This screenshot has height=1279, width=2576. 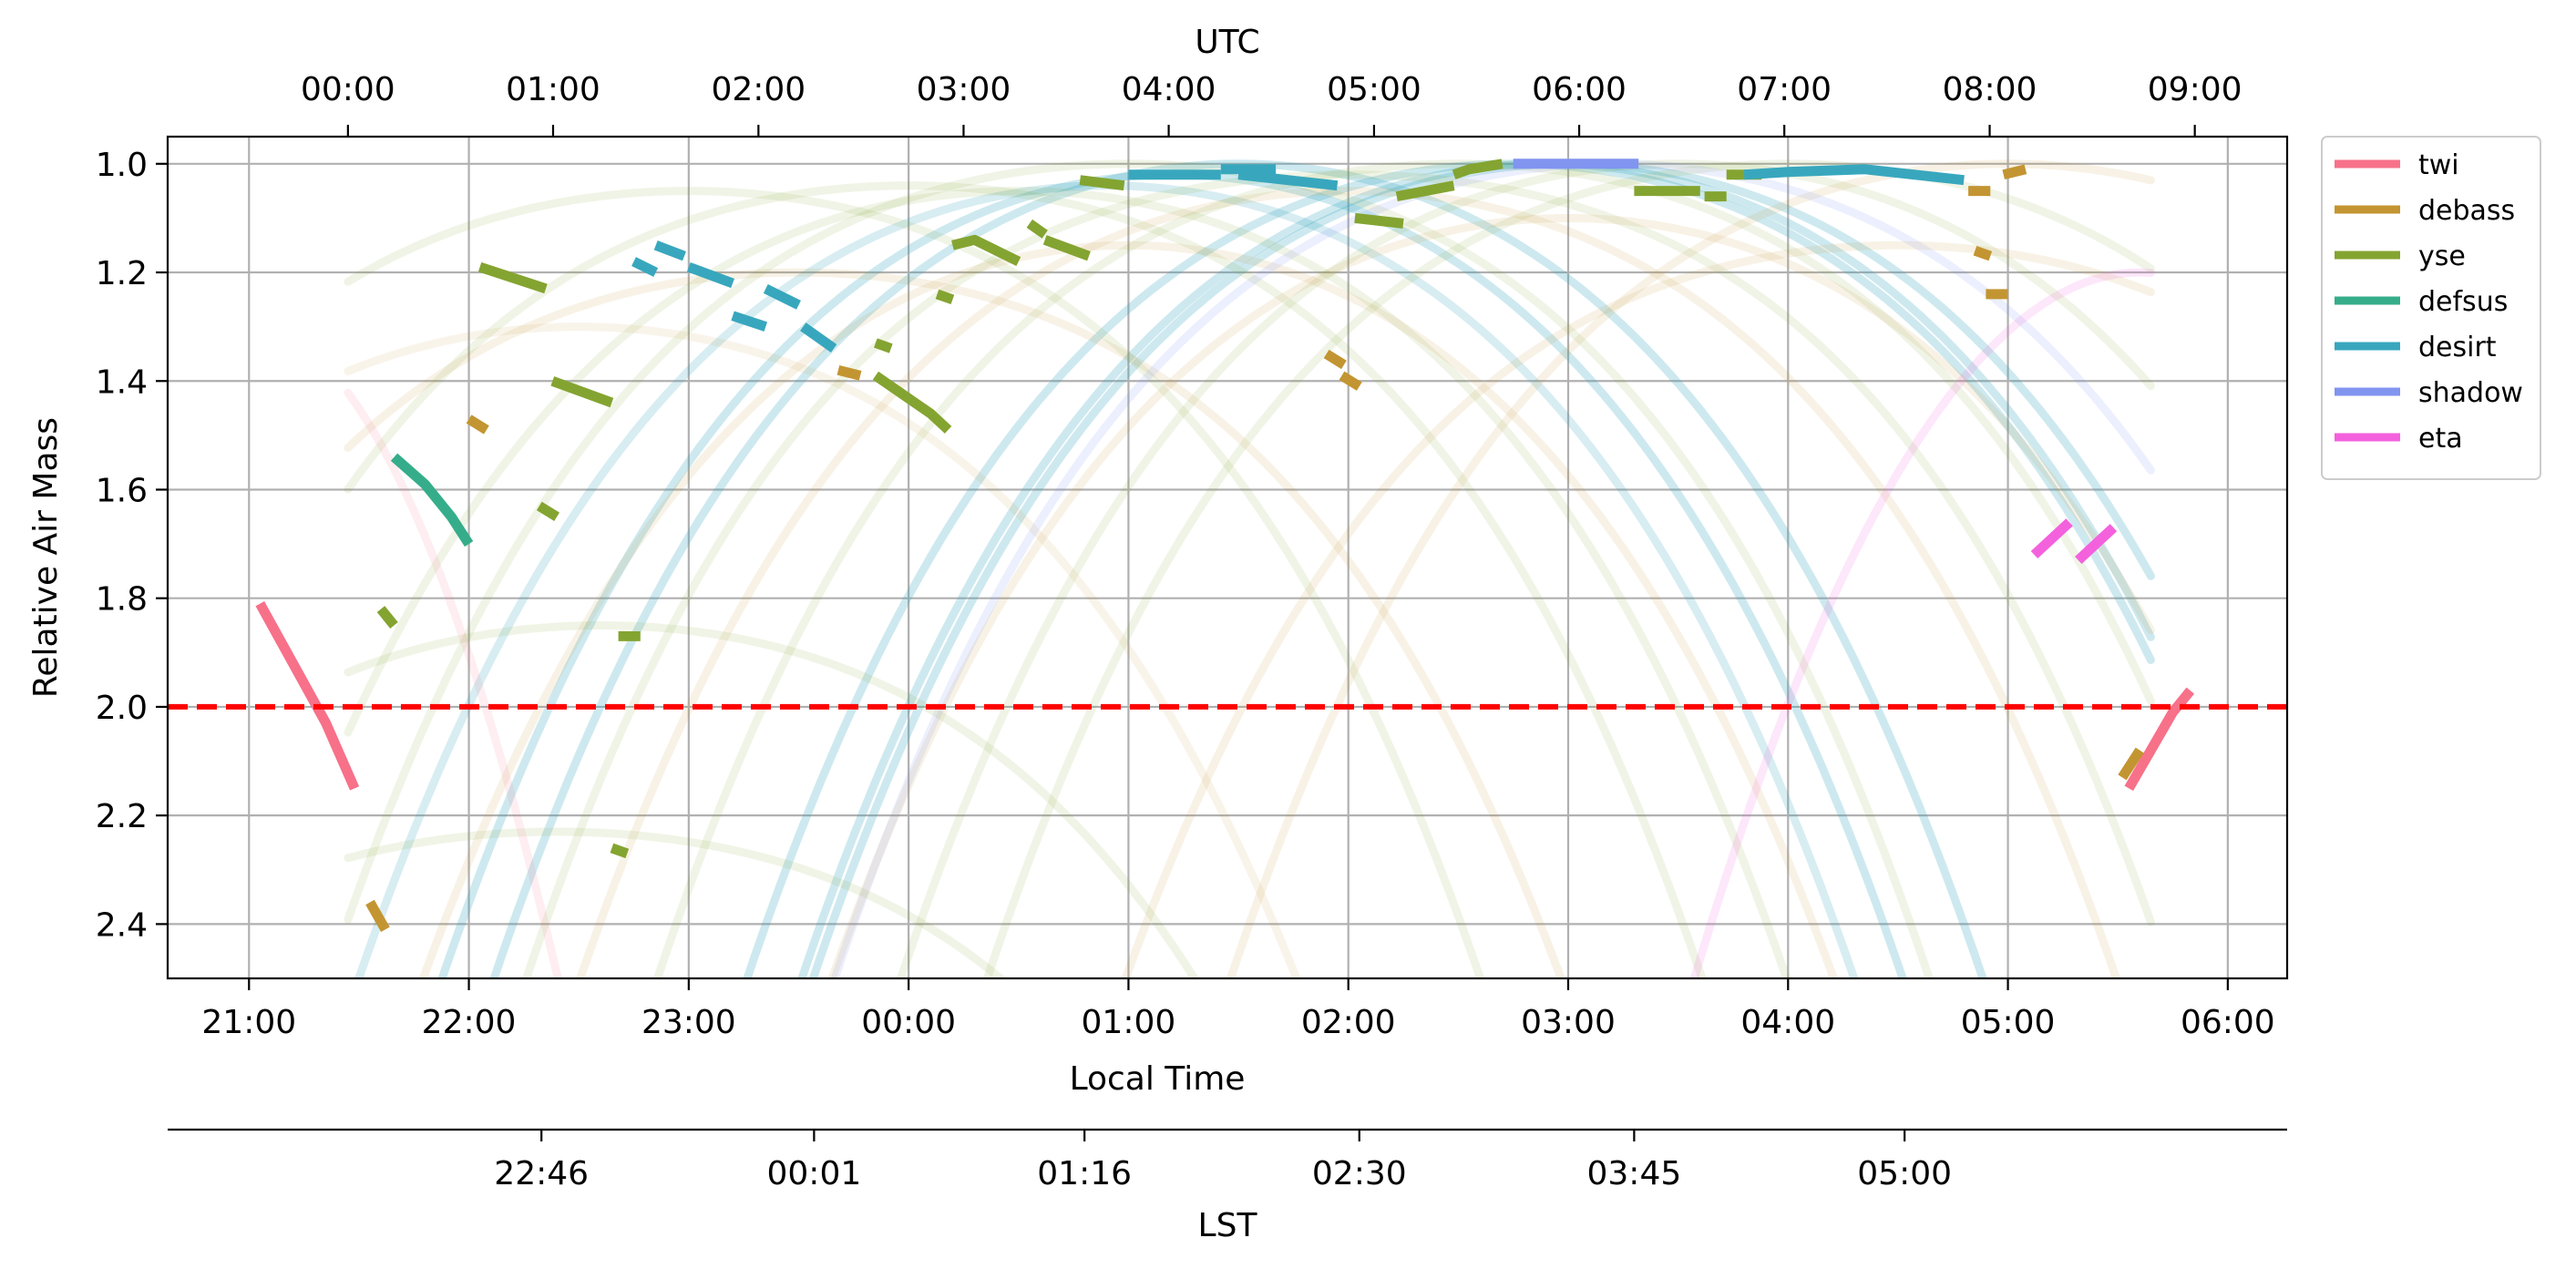 I want to click on utc-tick-label: 07:00, so click(x=1784, y=89).